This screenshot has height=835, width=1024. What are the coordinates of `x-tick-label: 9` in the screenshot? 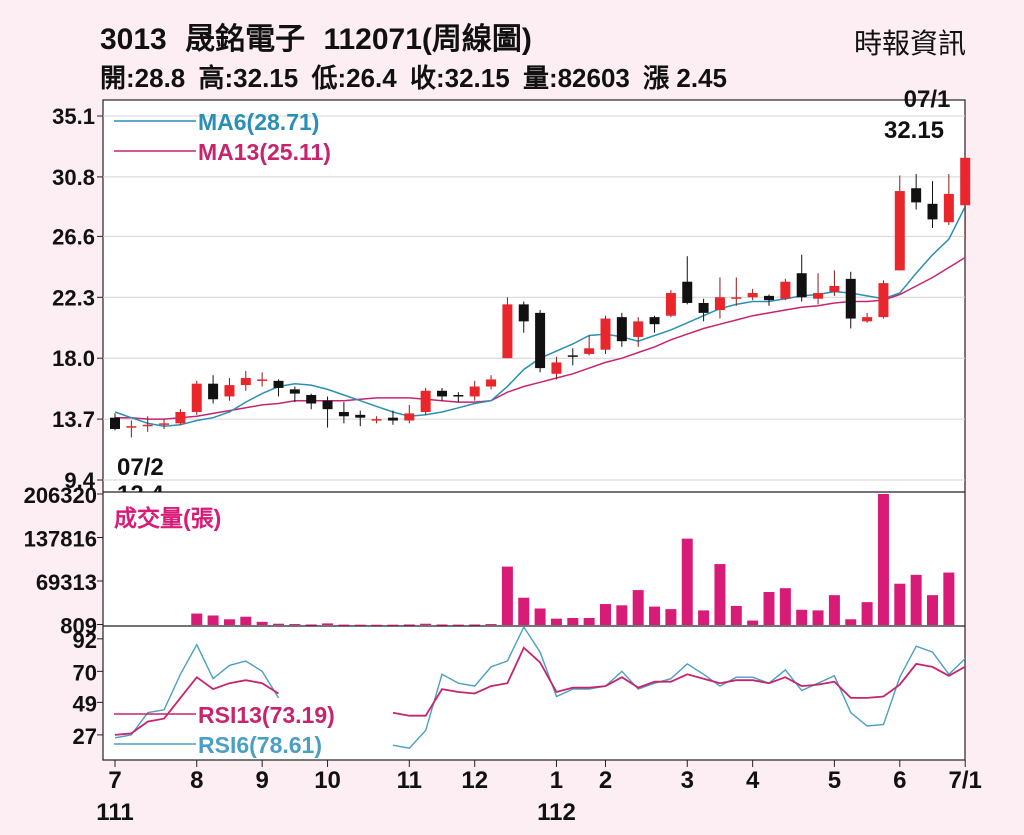 It's located at (261, 780).